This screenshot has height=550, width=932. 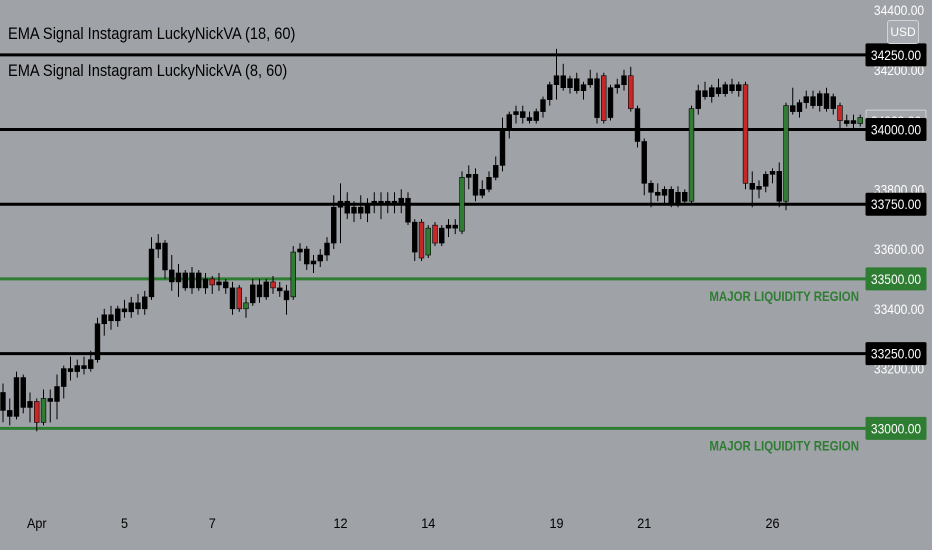 I want to click on x-tick-label: 7, so click(x=212, y=523).